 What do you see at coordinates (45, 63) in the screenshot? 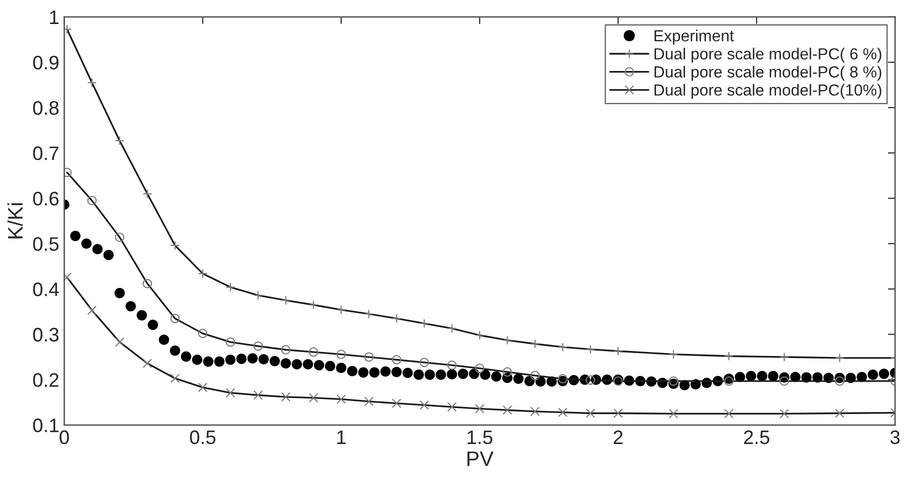
I see `y-tick-label: 0.9` at bounding box center [45, 63].